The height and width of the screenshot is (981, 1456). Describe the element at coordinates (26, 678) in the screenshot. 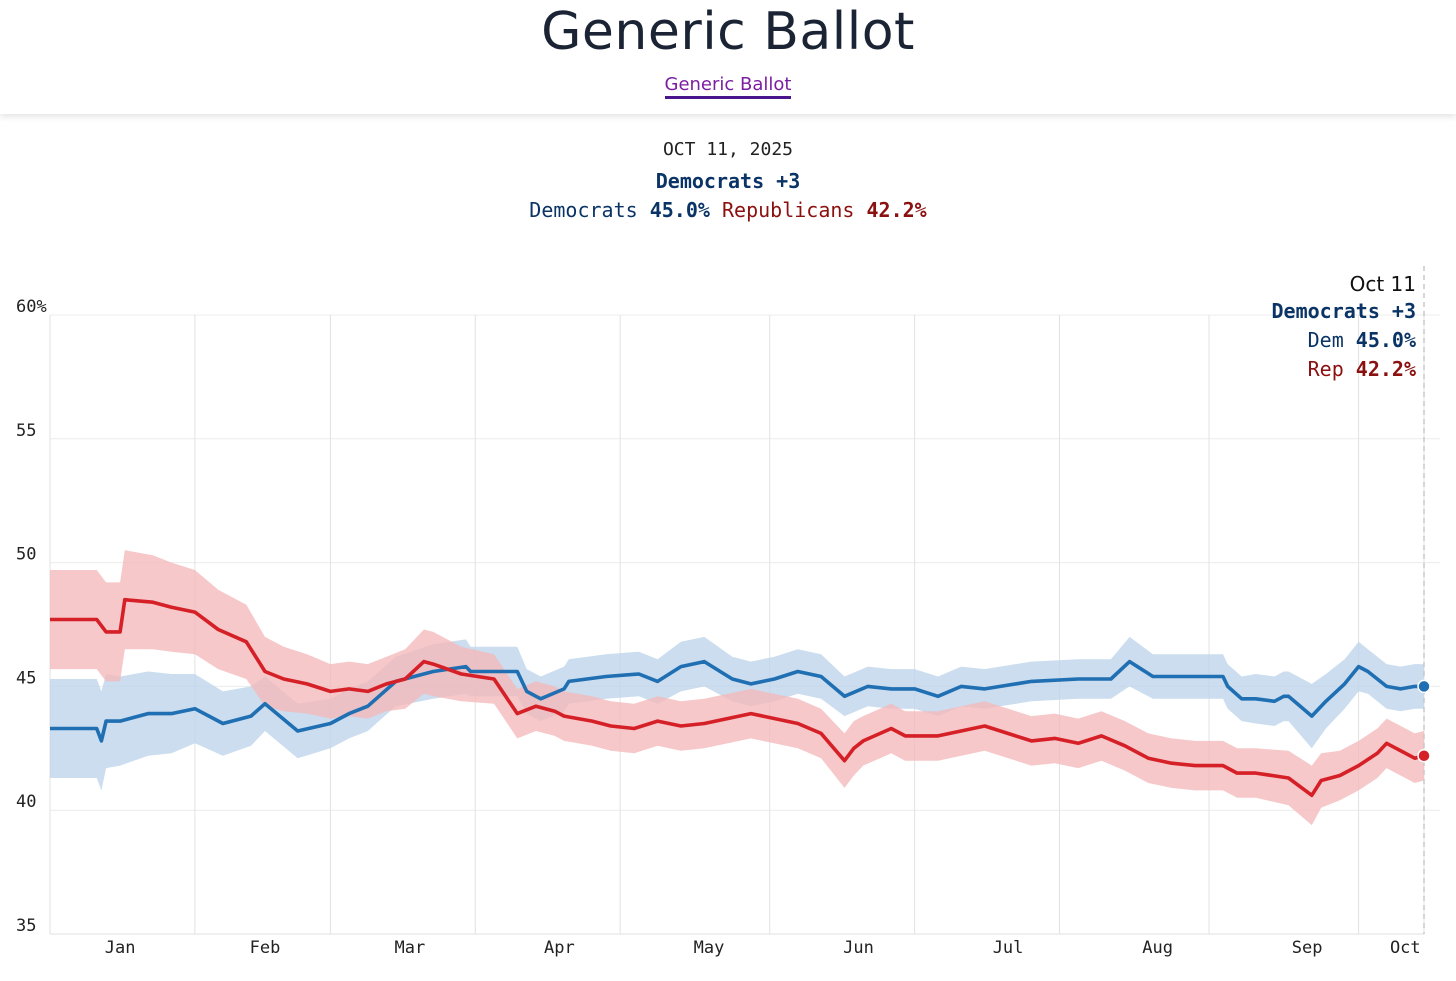

I see `y-tick-label: 45` at that location.